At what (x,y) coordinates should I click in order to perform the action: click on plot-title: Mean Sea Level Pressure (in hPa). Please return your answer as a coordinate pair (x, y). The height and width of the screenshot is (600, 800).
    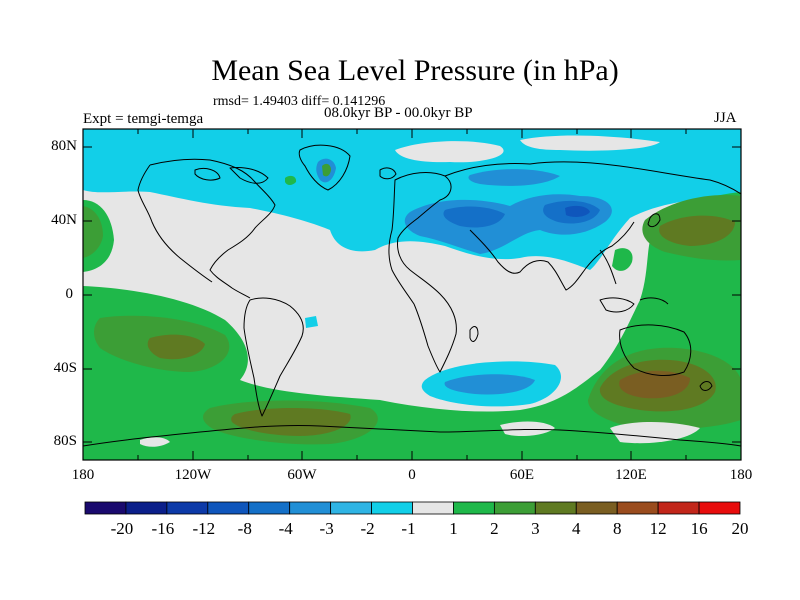
    Looking at the image, I should click on (415, 70).